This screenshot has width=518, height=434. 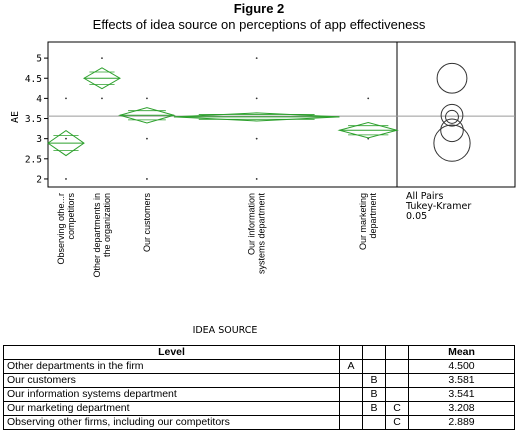 I want to click on figure-label: Figure 2, so click(x=259, y=8).